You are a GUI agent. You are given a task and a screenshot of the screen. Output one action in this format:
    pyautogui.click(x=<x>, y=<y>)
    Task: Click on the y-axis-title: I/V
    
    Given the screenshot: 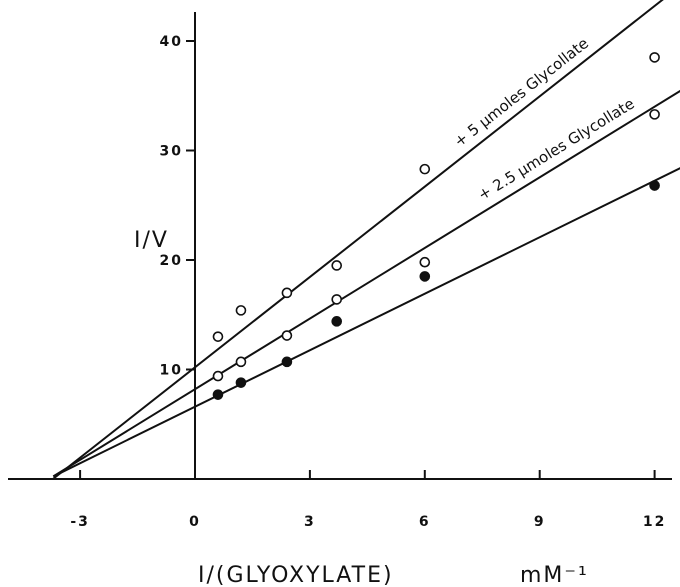 What is the action you would take?
    pyautogui.click(x=151, y=240)
    